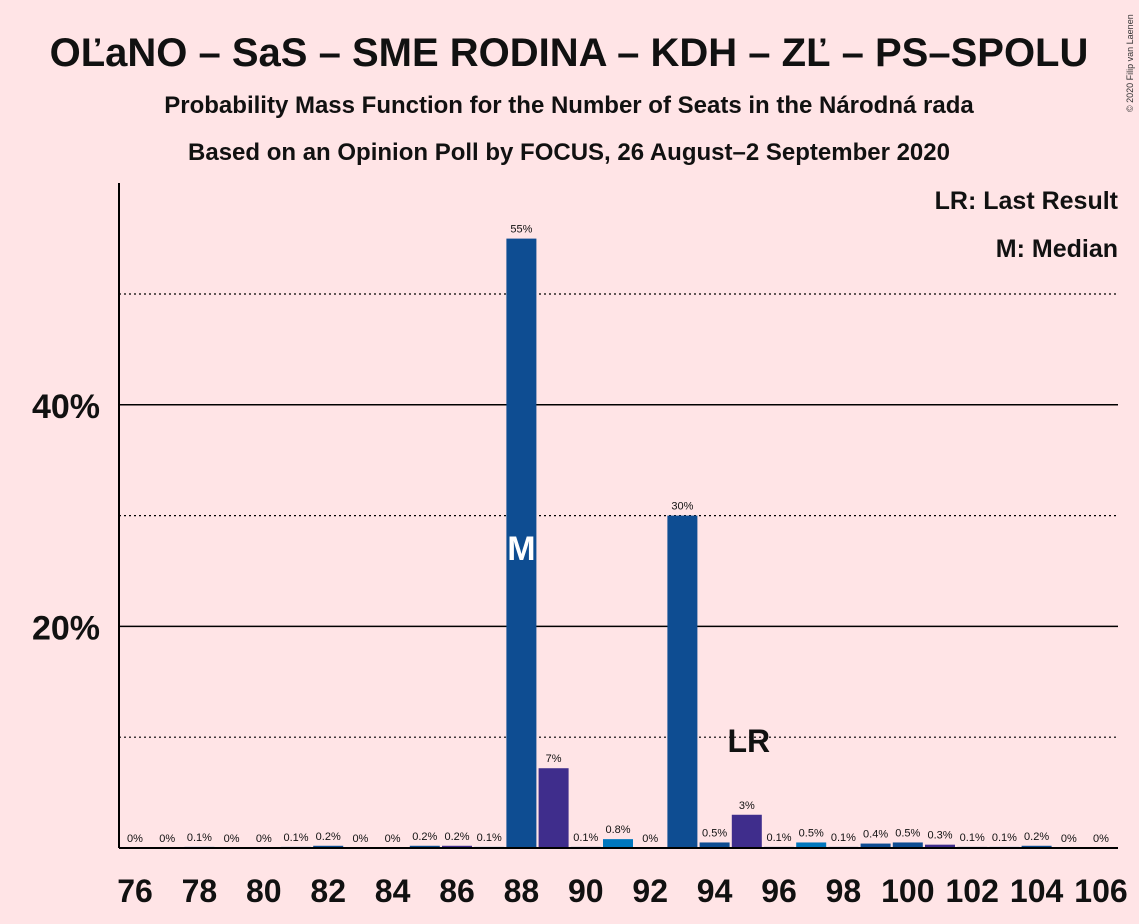 The image size is (1139, 924). What do you see at coordinates (907, 891) in the screenshot?
I see `x-tick-label: 100` at bounding box center [907, 891].